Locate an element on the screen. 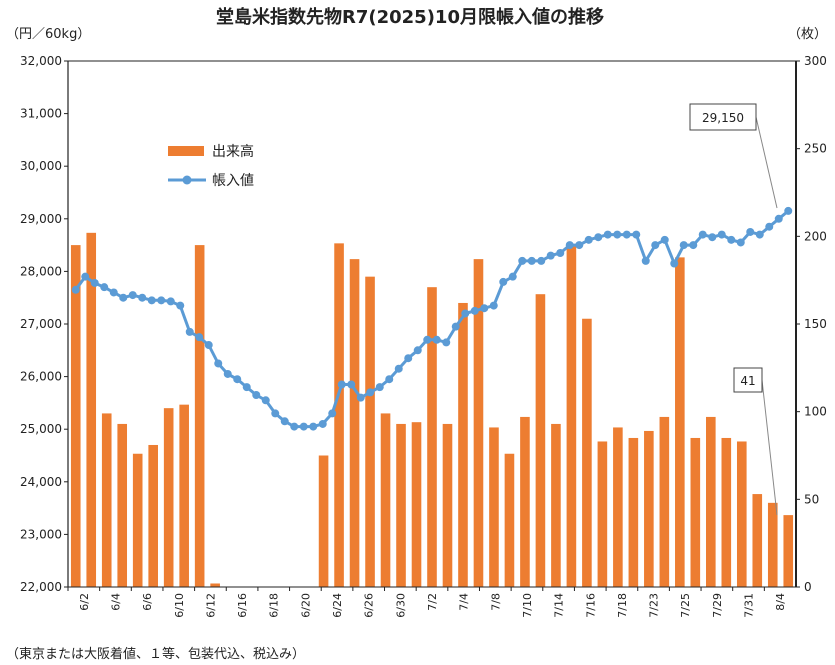 The height and width of the screenshot is (665, 835). left-tick-label: 31,000 is located at coordinates (41, 114).